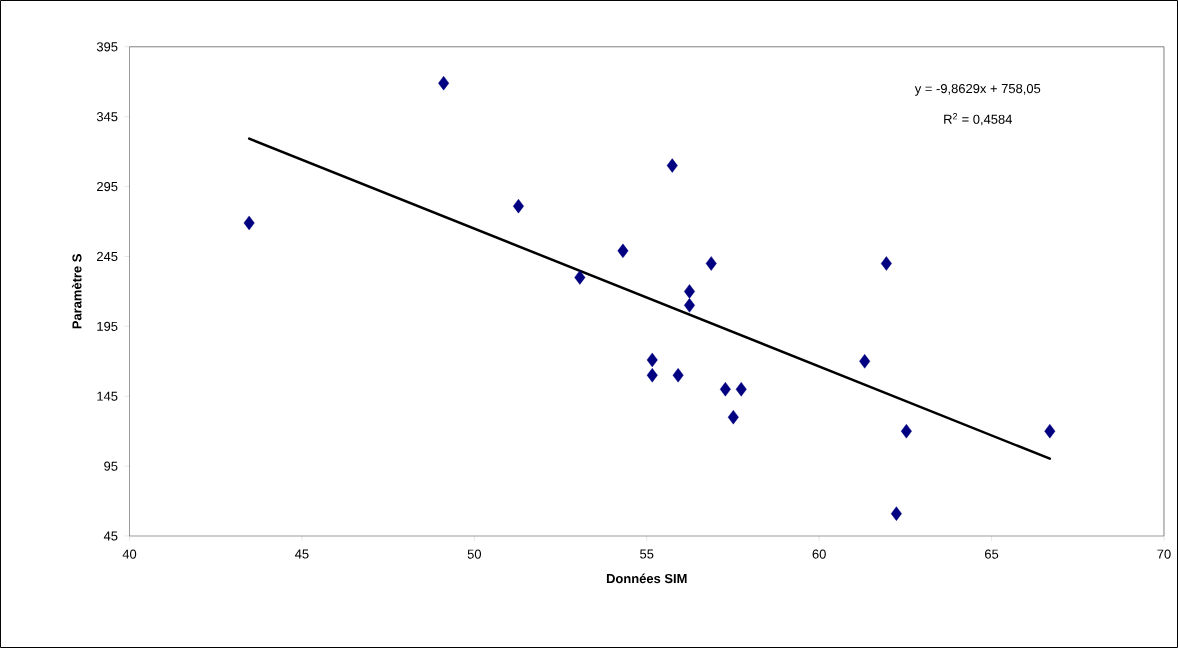 The image size is (1178, 648). Describe the element at coordinates (107, 186) in the screenshot. I see `y-tick-label: 295` at that location.